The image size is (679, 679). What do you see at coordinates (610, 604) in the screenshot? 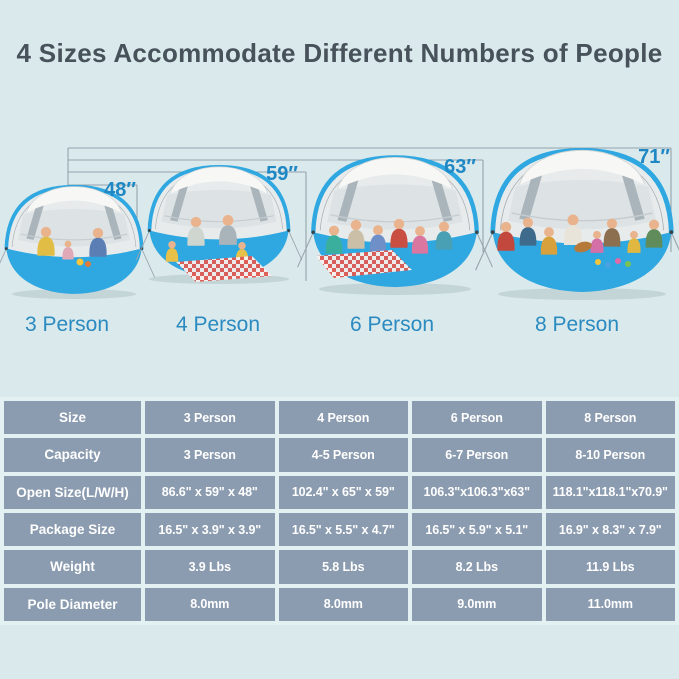
I see `spec-value: 11.0mm` at bounding box center [610, 604].